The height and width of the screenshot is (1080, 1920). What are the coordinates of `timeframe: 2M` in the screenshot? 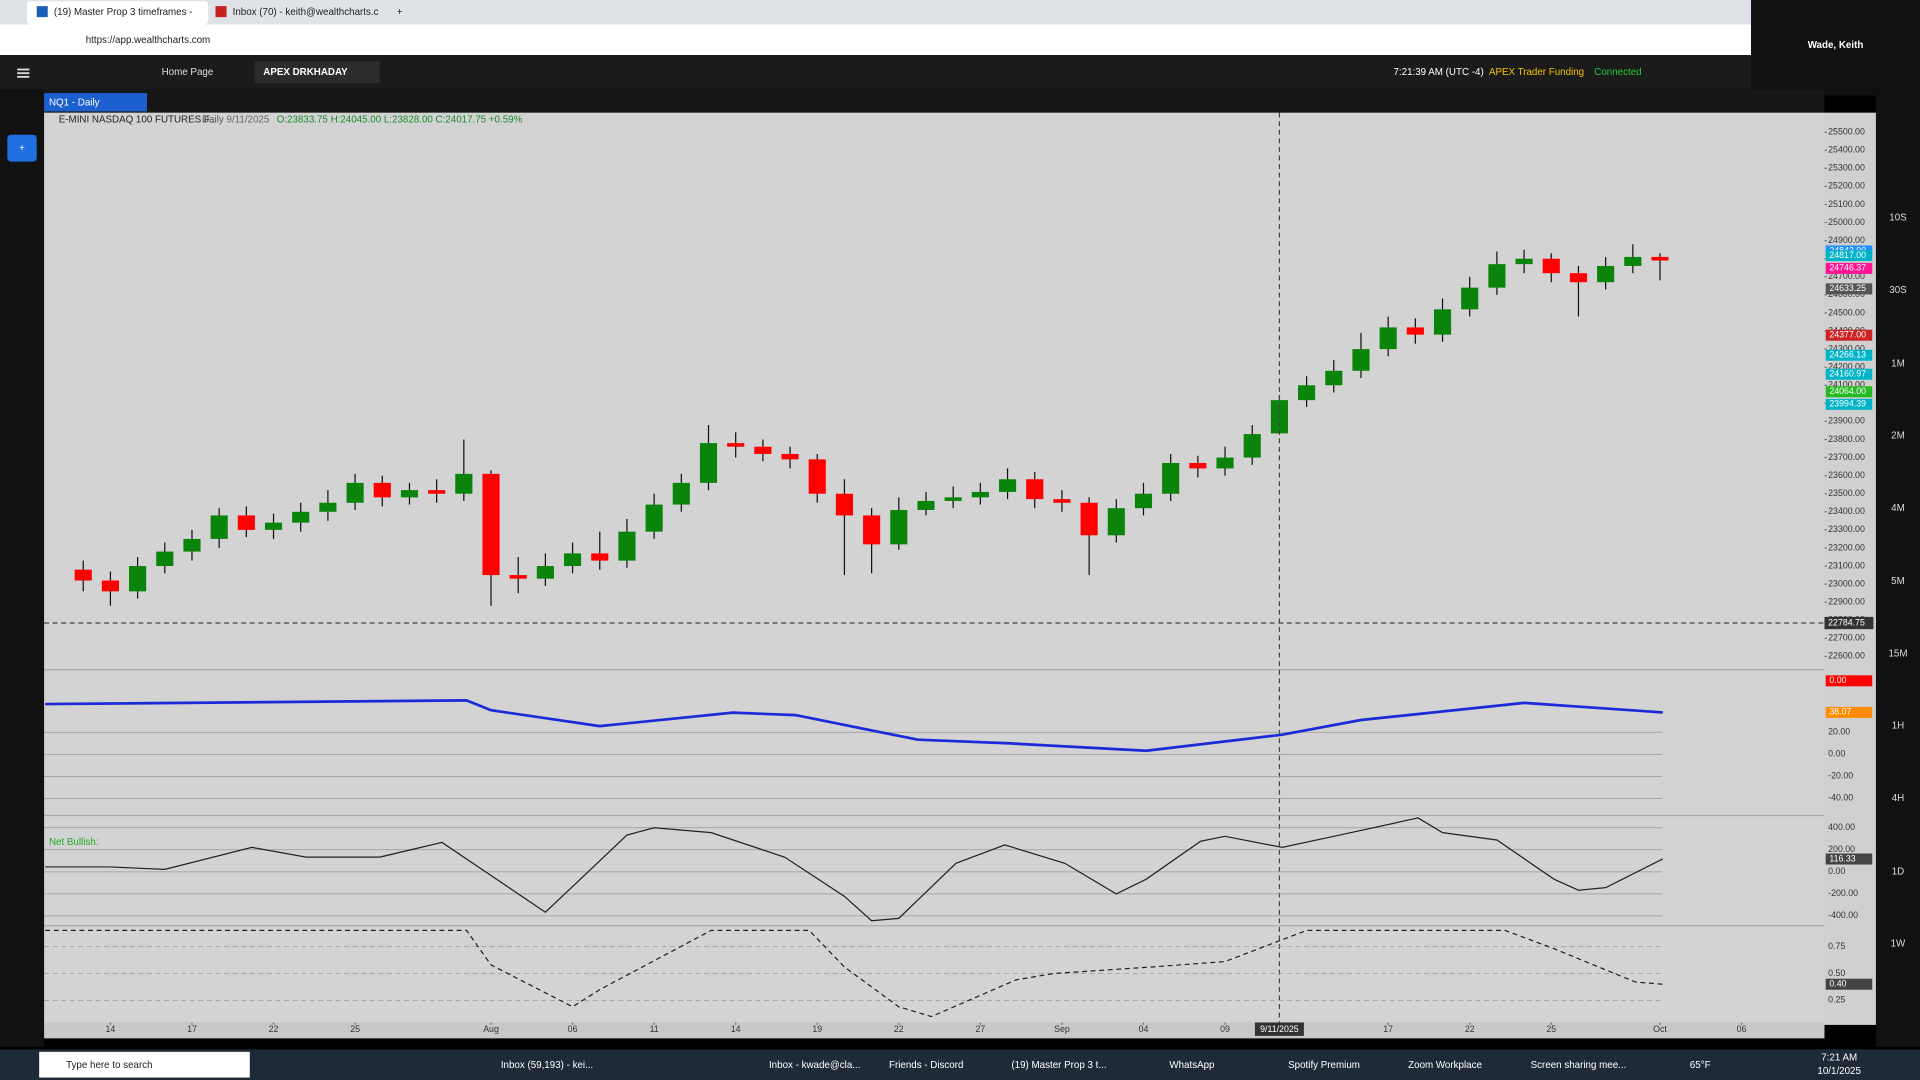 It's located at (1898, 436).